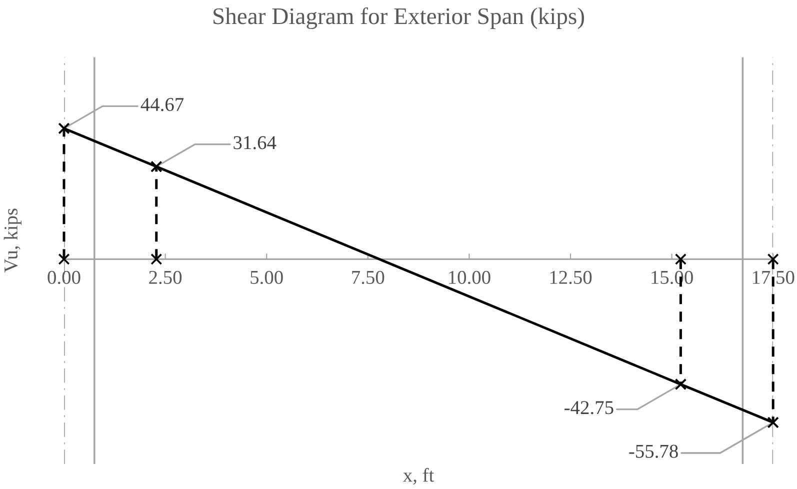  Describe the element at coordinates (255, 143) in the screenshot. I see `data-label: 31.64` at that location.